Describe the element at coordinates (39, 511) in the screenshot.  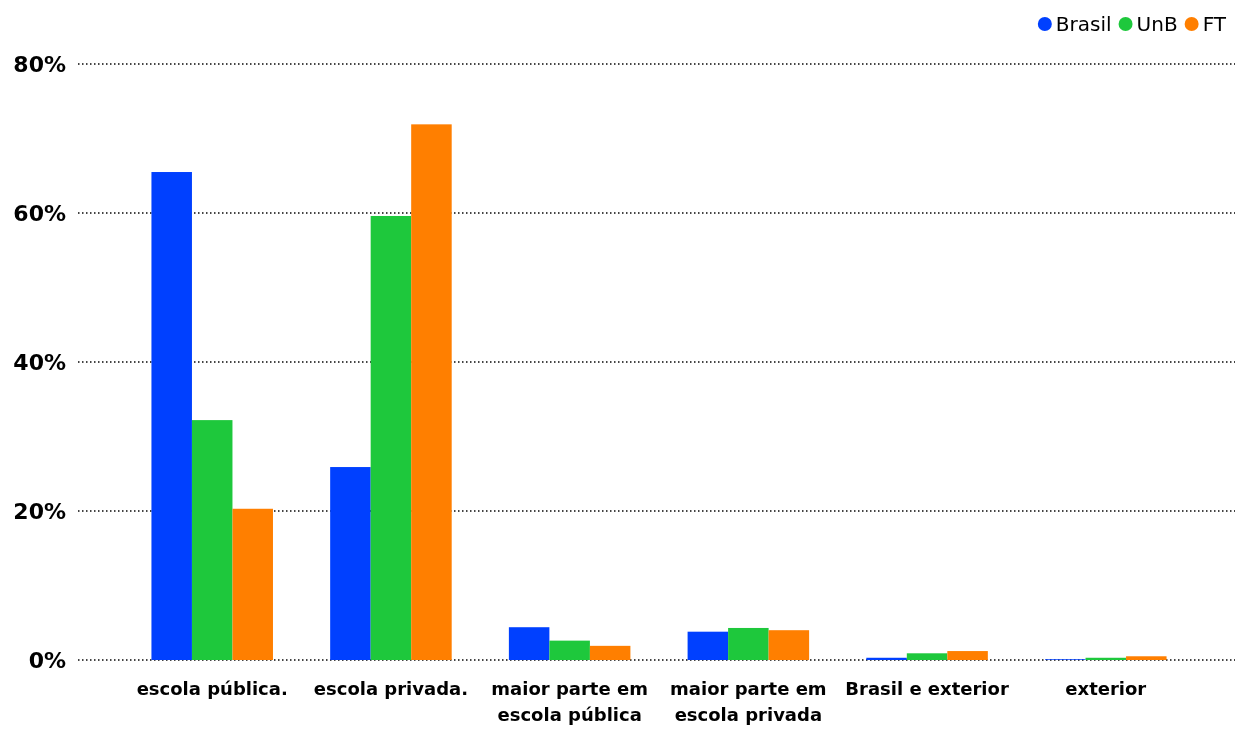
I see `y-tick-label: 20%` at that location.